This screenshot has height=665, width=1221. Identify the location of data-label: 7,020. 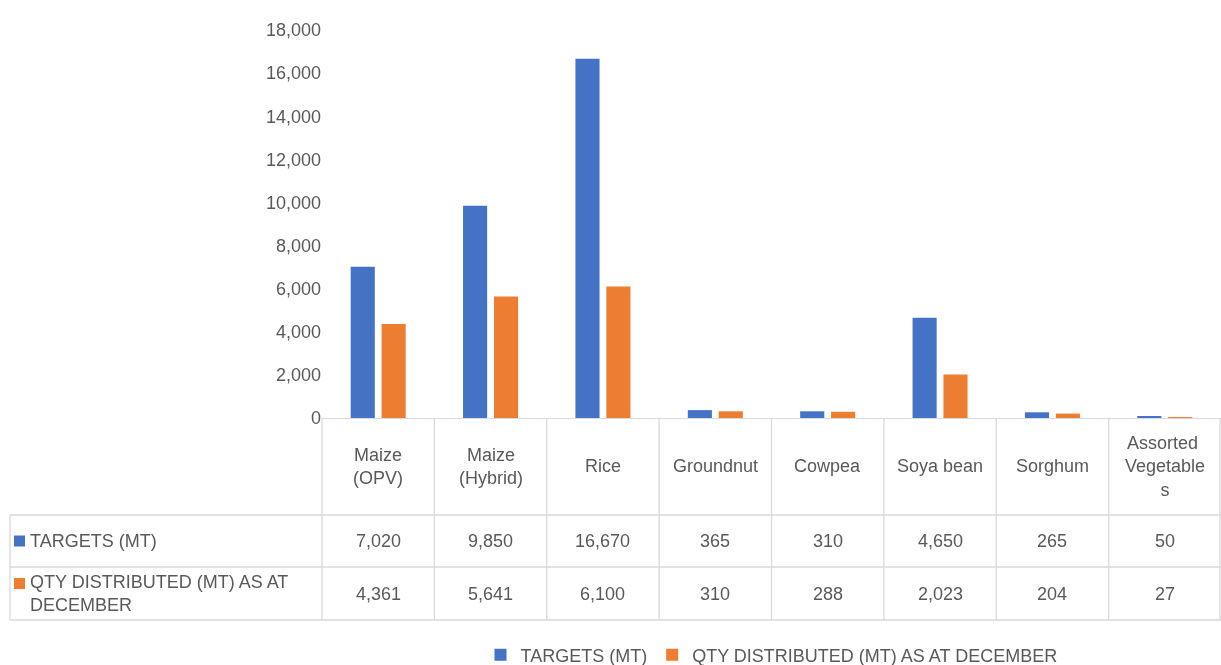
(379, 541).